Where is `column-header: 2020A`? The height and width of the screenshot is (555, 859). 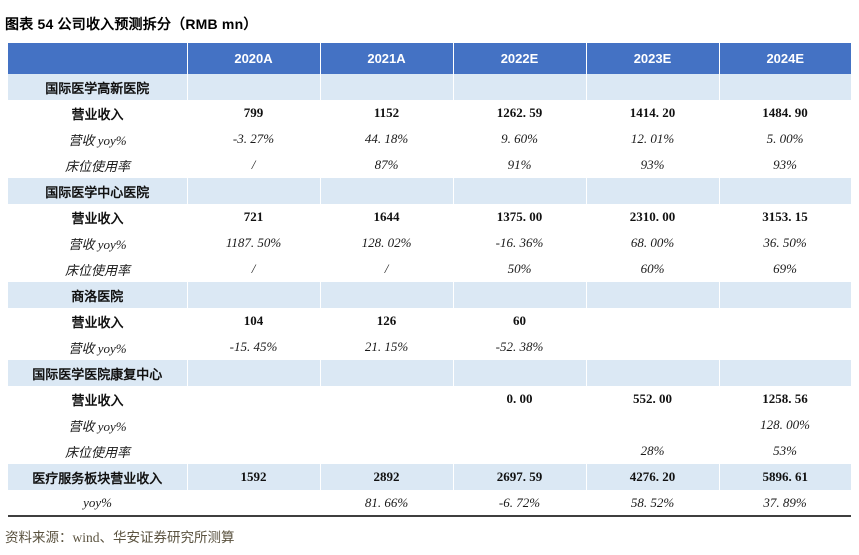
column-header: 2020A is located at coordinates (253, 58).